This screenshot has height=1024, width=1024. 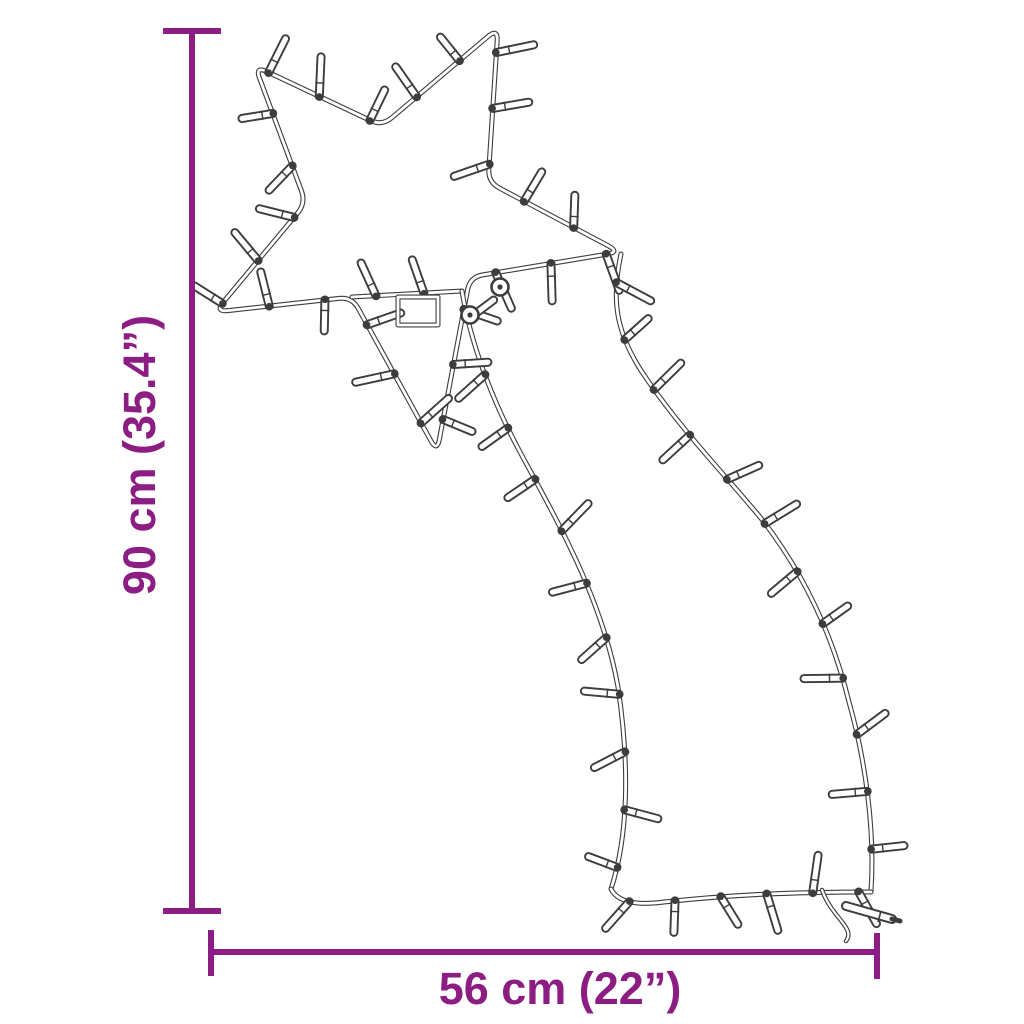 I want to click on star-lower-wire-core, so click(x=407, y=294).